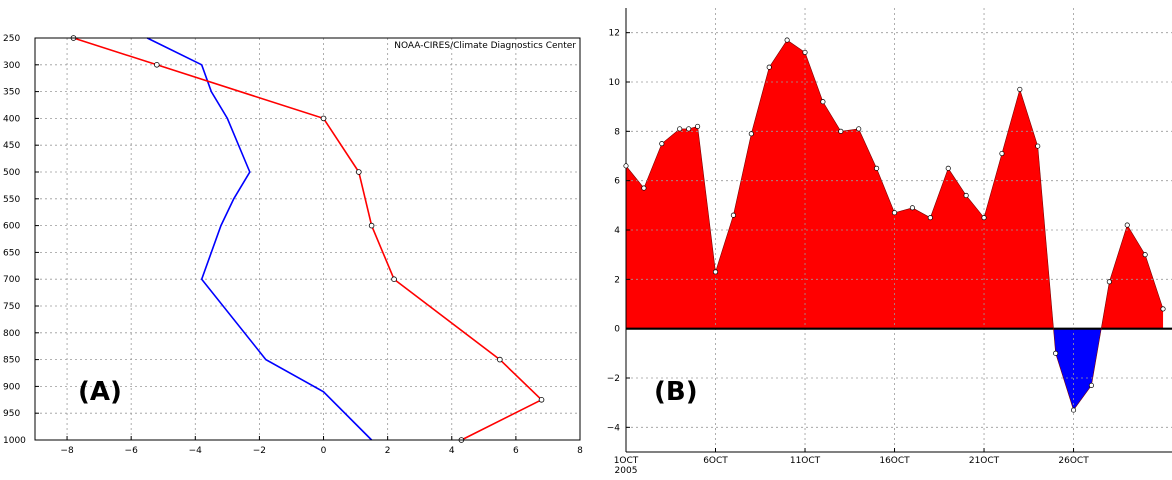  Describe the element at coordinates (388, 451) in the screenshot. I see `chart-a-xtick-label: 2` at that location.